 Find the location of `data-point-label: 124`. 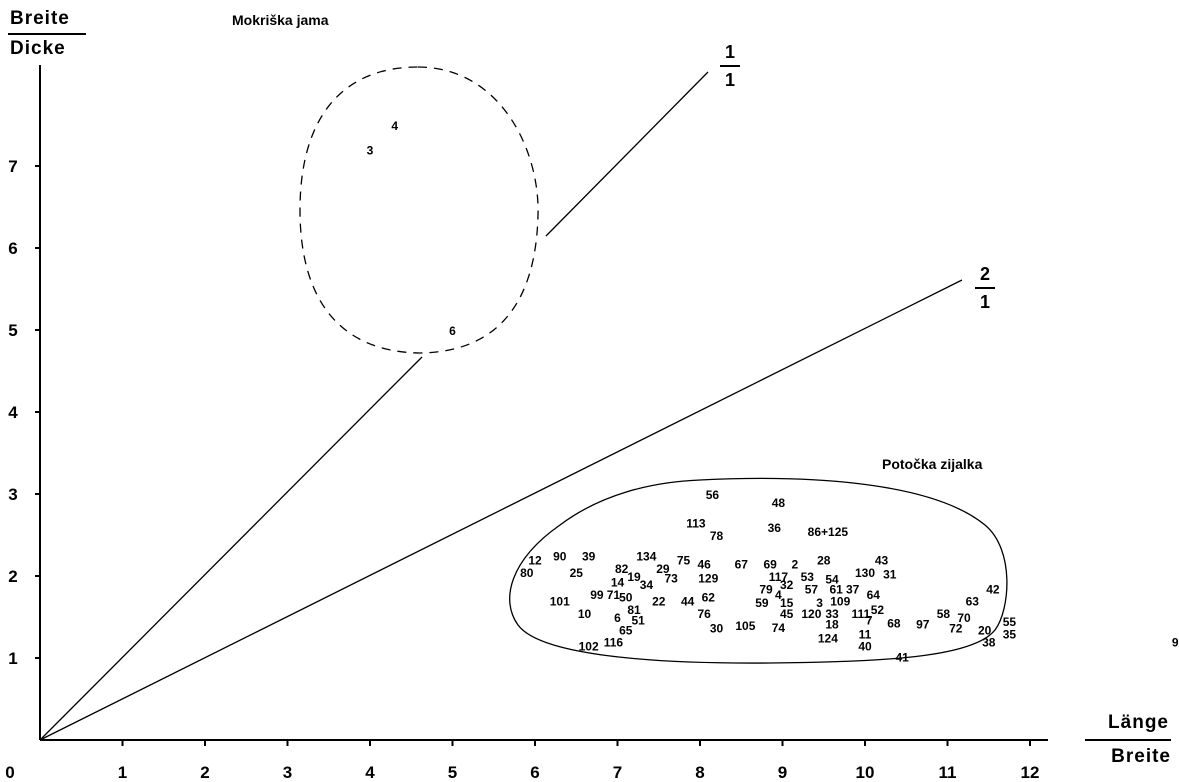

data-point-label: 124 is located at coordinates (828, 639).